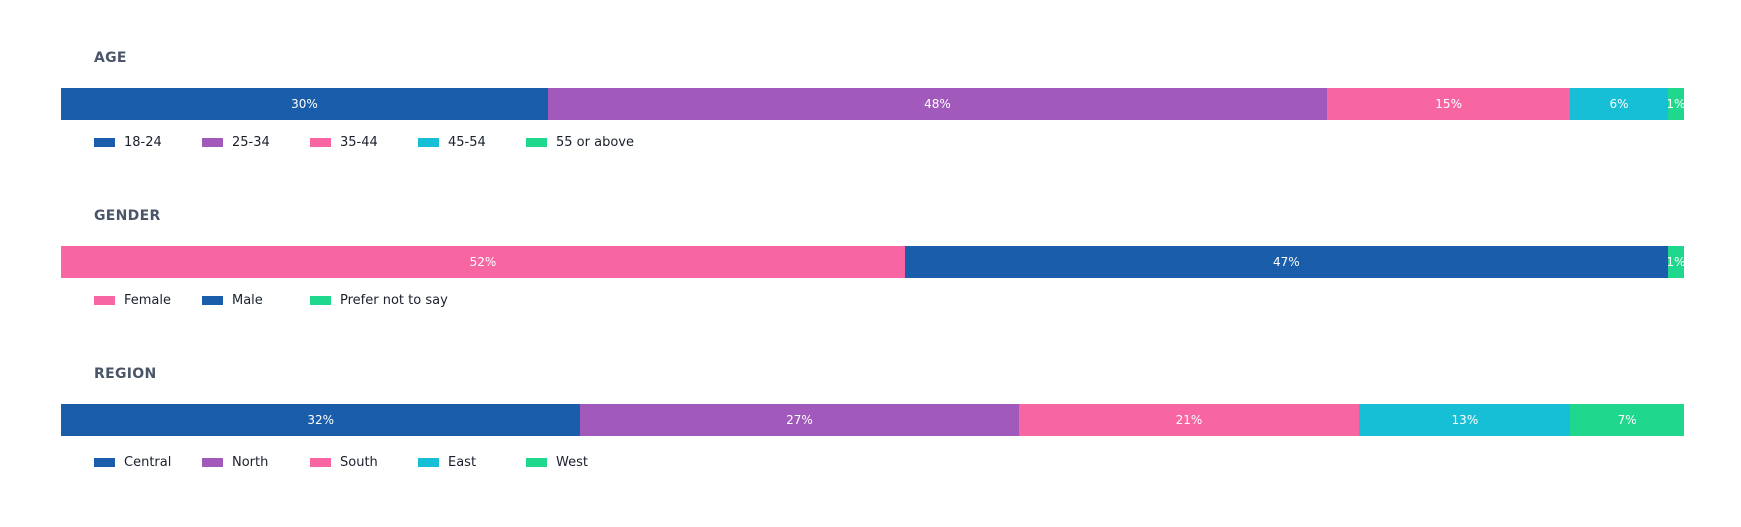 The image size is (1741, 527). Describe the element at coordinates (462, 462) in the screenshot. I see `legend-label: East` at that location.